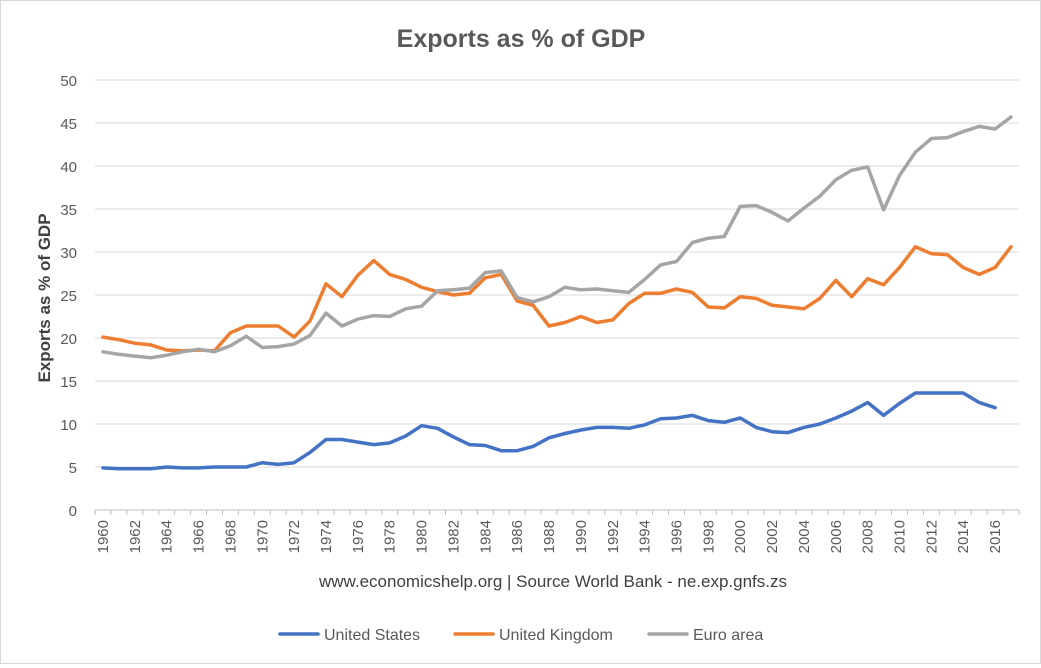  What do you see at coordinates (772, 536) in the screenshot?
I see `x-tick-label: 2002` at bounding box center [772, 536].